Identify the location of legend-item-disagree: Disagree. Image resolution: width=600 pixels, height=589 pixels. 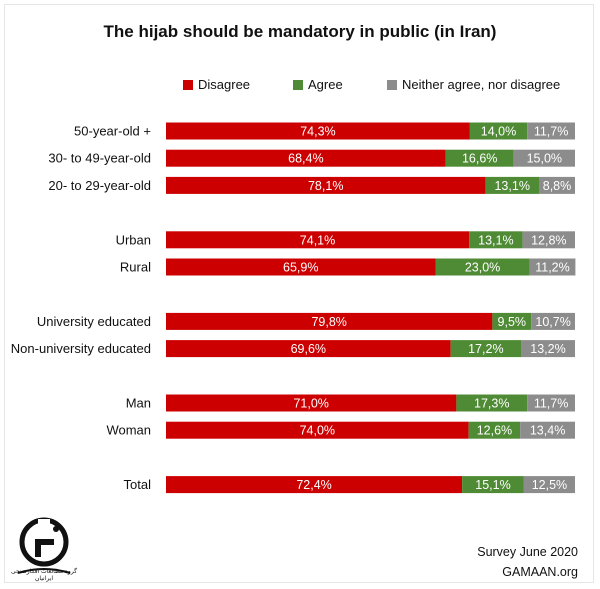
(216, 84).